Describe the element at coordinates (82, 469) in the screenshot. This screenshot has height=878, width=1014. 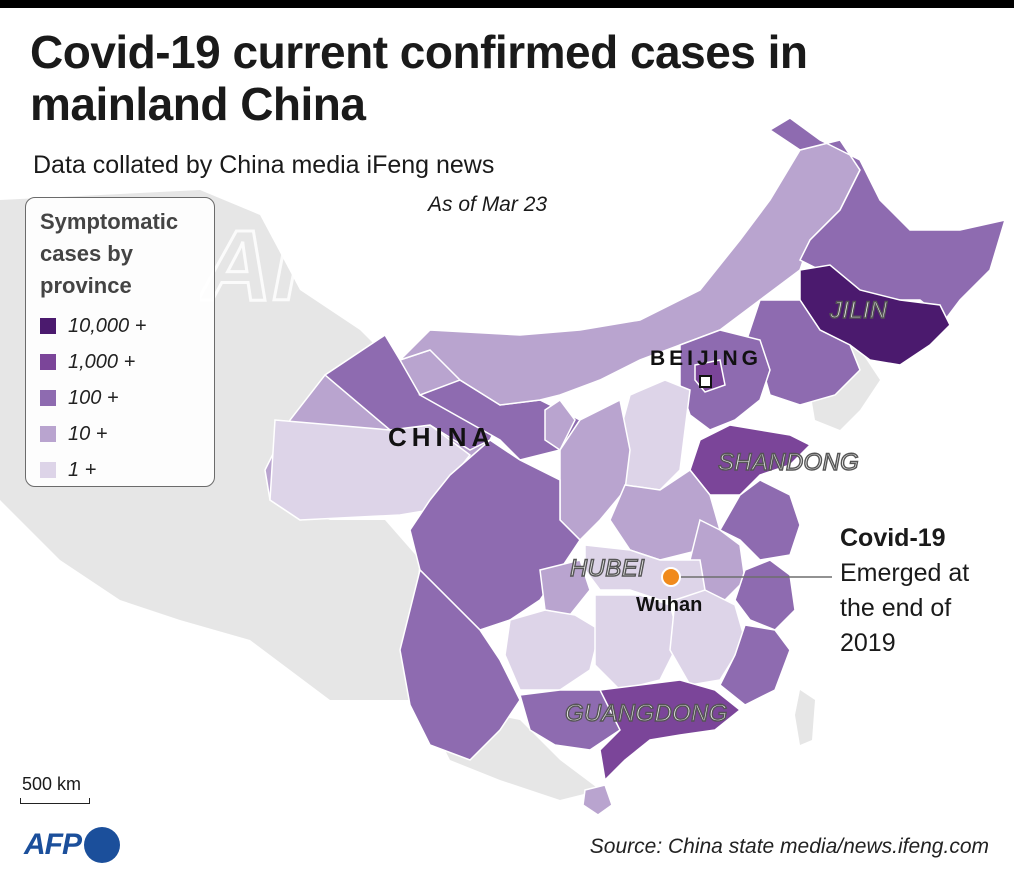
I see `legend-label: 1 +` at that location.